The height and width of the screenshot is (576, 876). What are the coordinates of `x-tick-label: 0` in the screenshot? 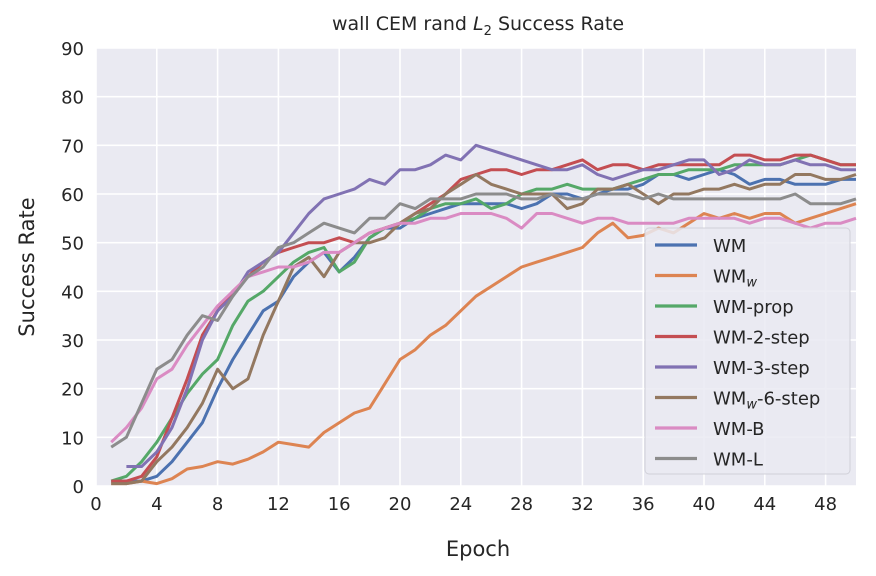 It's located at (95, 504).